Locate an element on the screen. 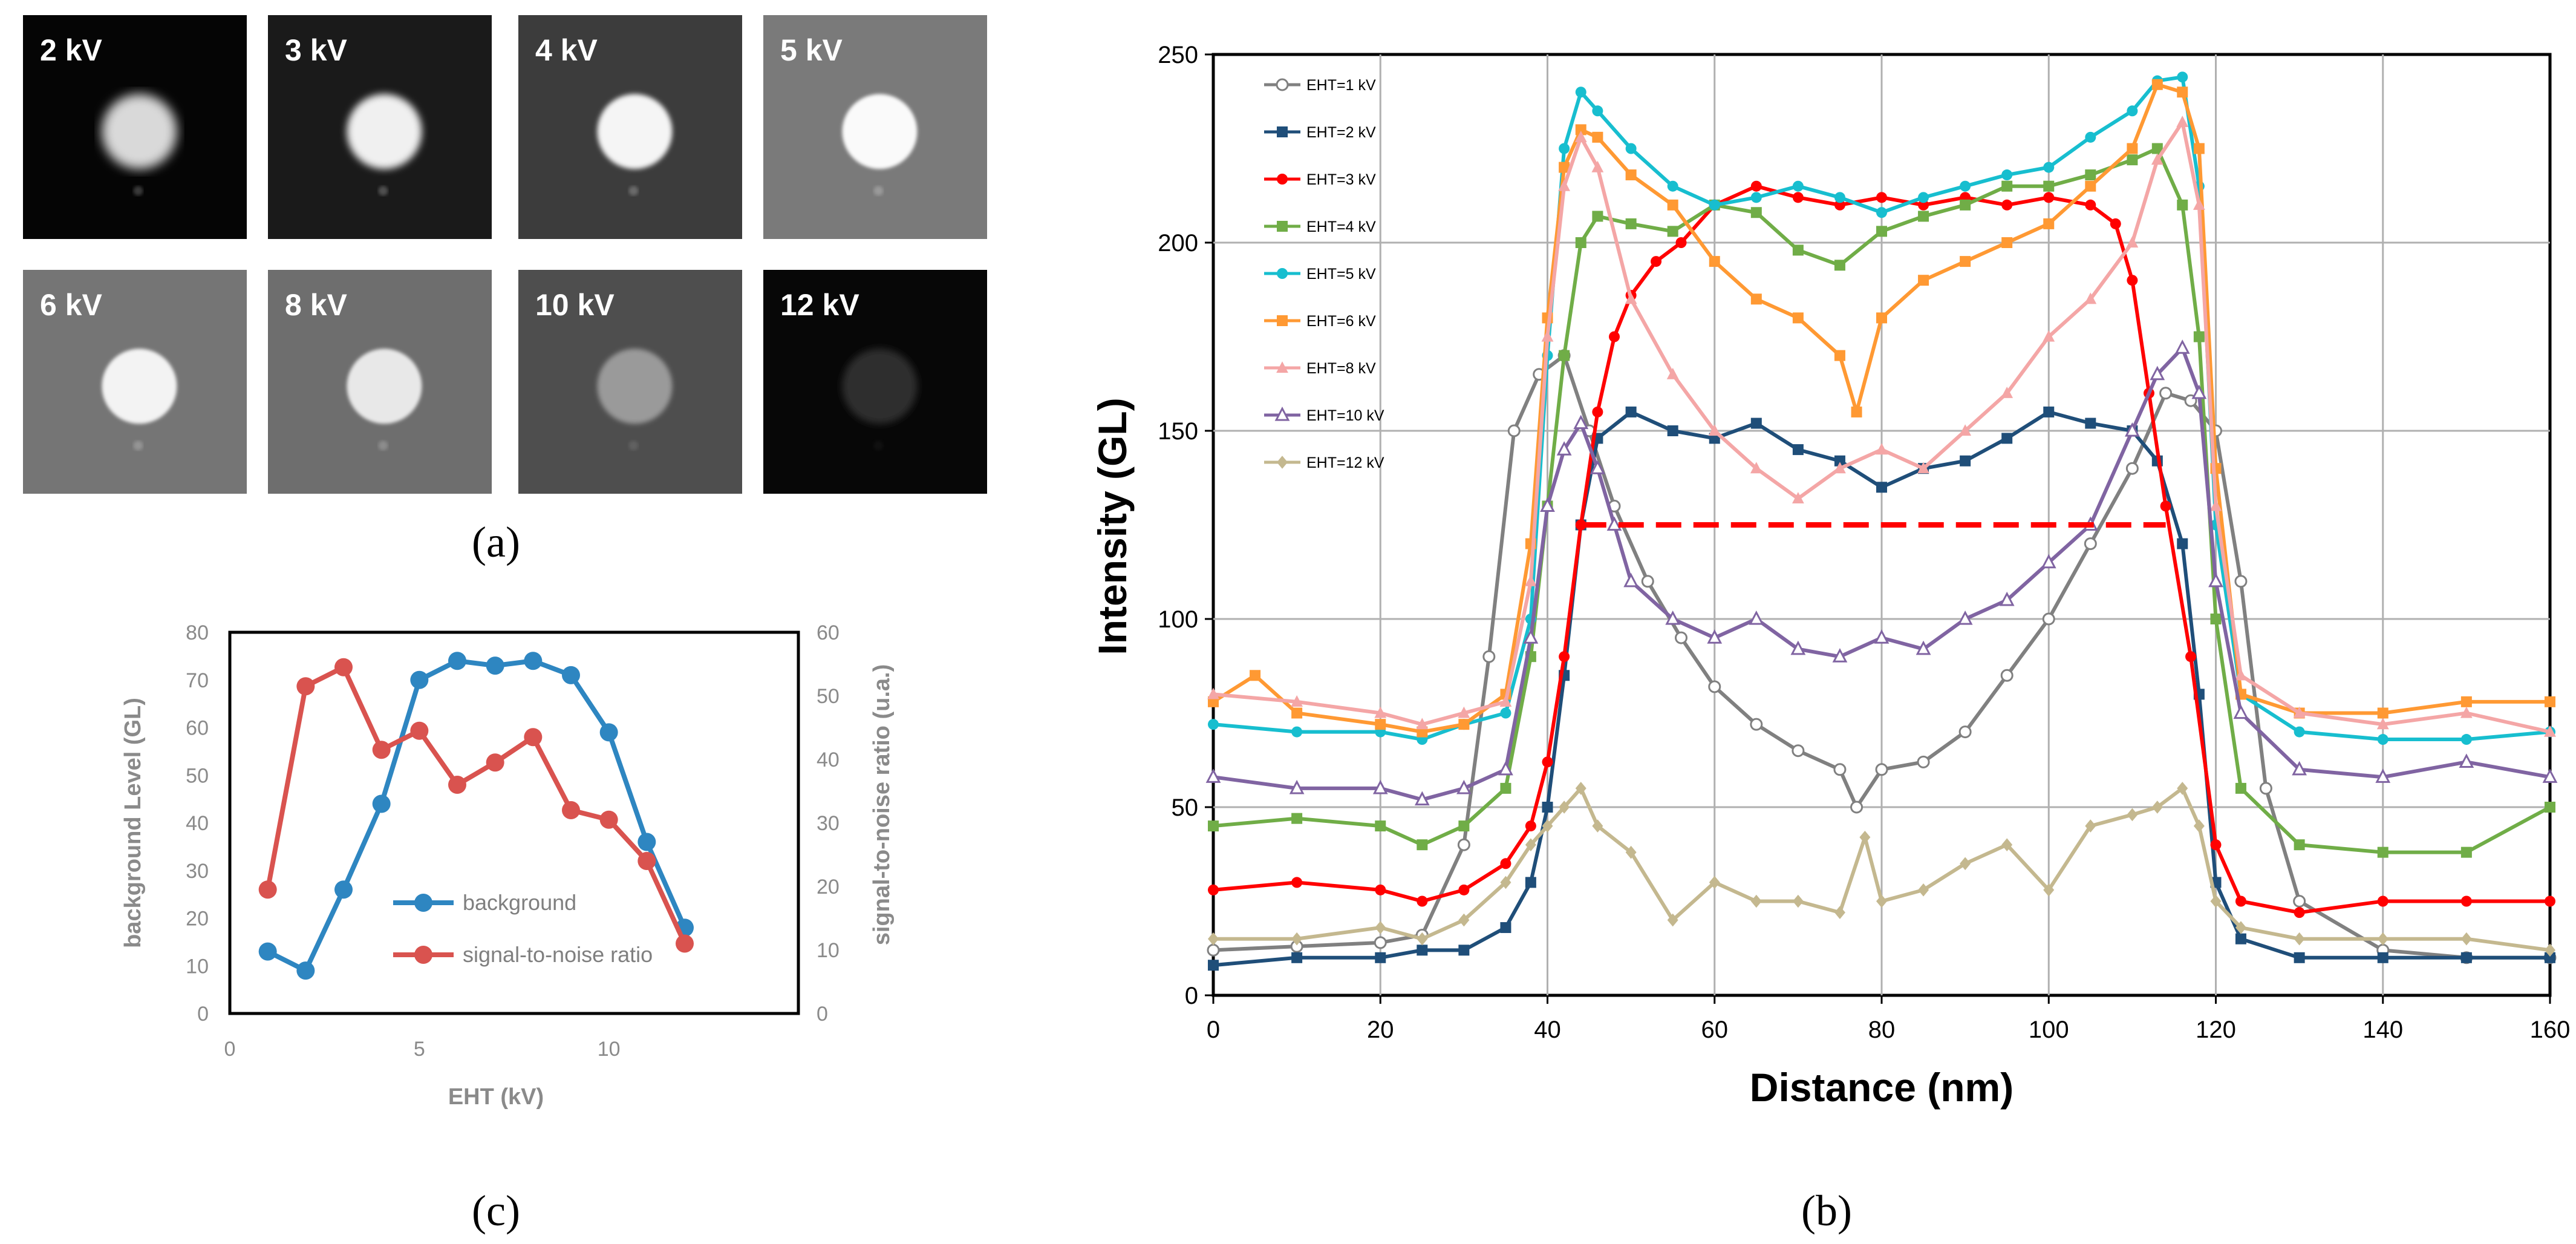  panel-b-caption: (b) is located at coordinates (1826, 1211).